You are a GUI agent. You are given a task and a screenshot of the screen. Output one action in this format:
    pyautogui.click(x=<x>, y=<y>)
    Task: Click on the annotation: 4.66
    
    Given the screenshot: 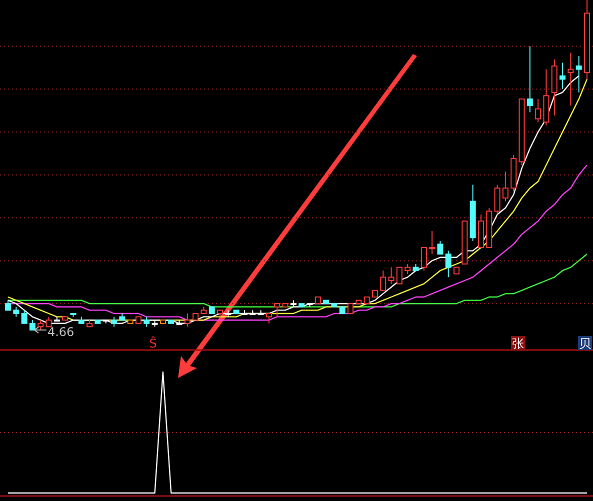 What is the action you would take?
    pyautogui.click(x=60, y=332)
    